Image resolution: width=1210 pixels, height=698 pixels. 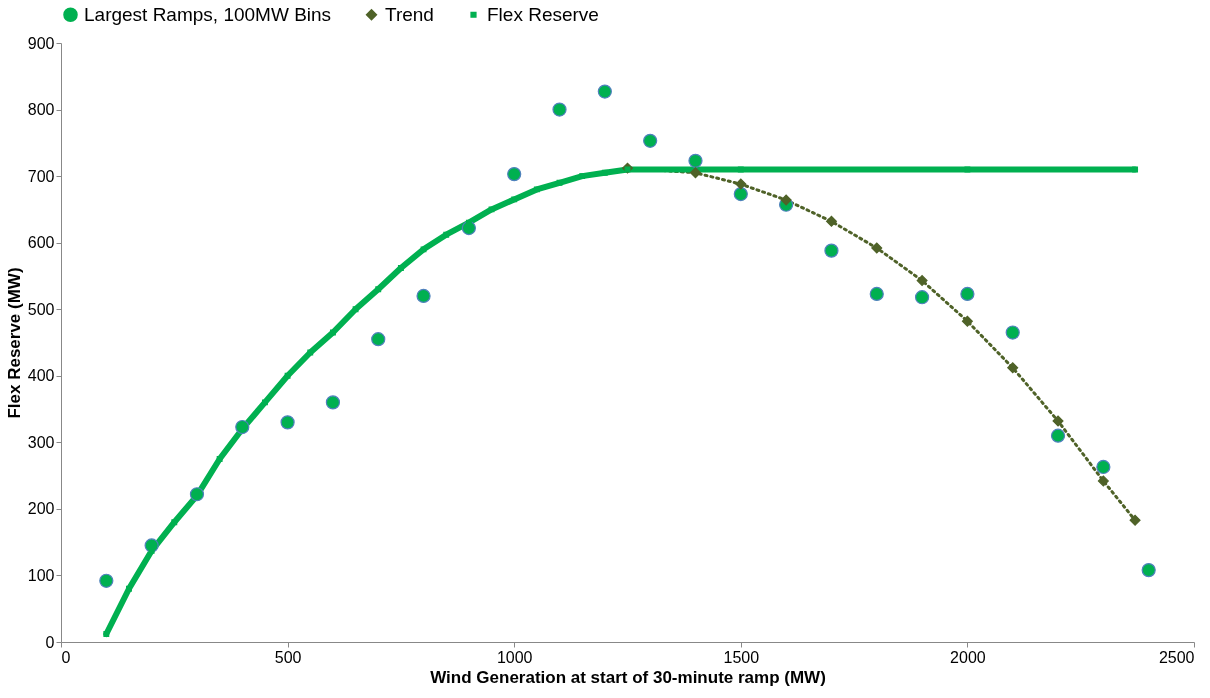 I want to click on y-tick-label: 700, so click(x=41, y=176).